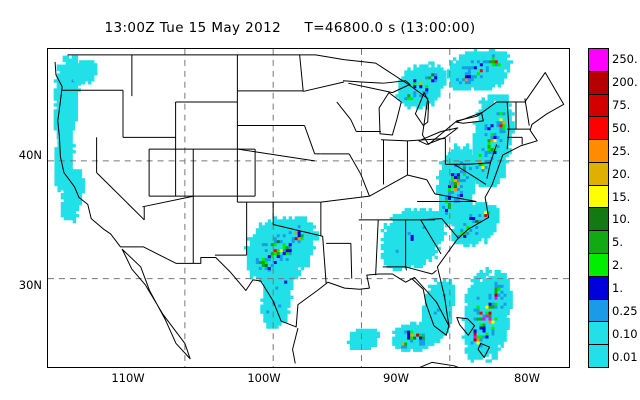  Describe the element at coordinates (598, 151) in the screenshot. I see `colorbar-band` at that location.